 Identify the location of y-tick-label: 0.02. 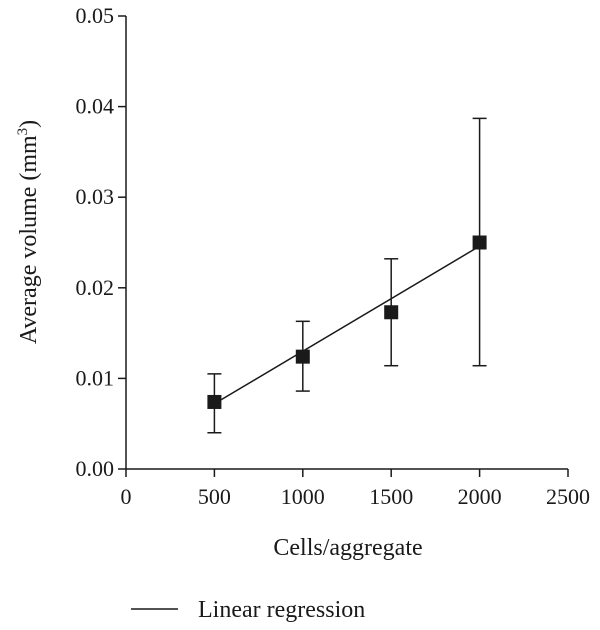
(95, 287).